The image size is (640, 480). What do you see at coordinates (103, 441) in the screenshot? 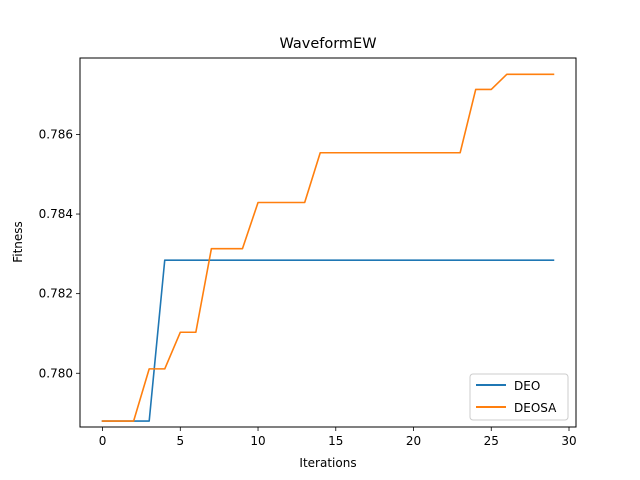
I see `x-tick-label: 0` at bounding box center [103, 441].